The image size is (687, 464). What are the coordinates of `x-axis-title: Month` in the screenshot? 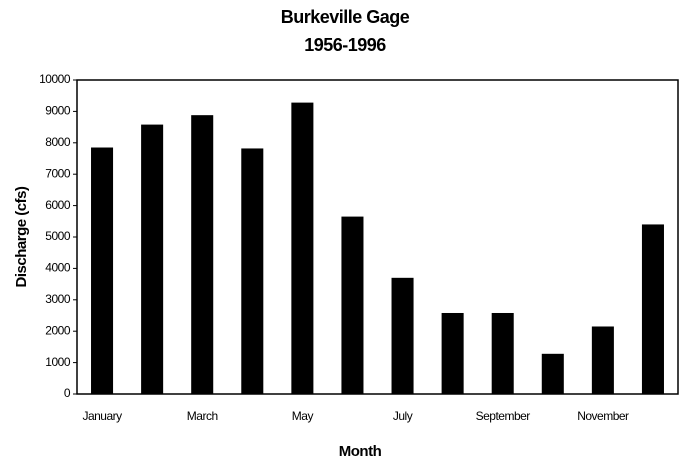 It's located at (360, 451).